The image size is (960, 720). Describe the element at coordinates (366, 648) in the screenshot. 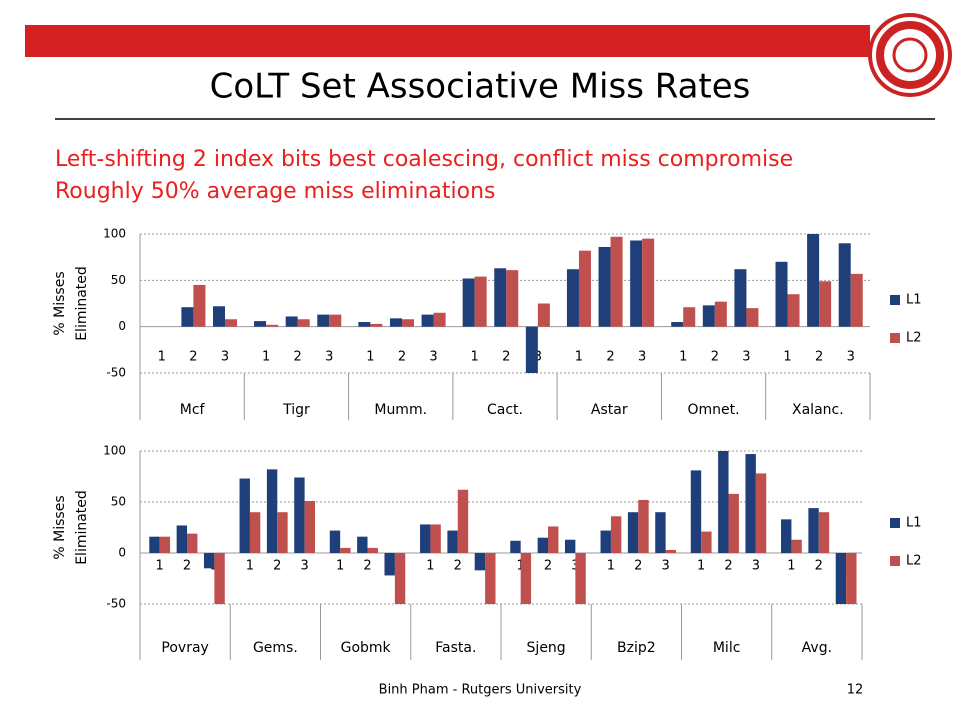

I see `group-label: Gobmk` at that location.